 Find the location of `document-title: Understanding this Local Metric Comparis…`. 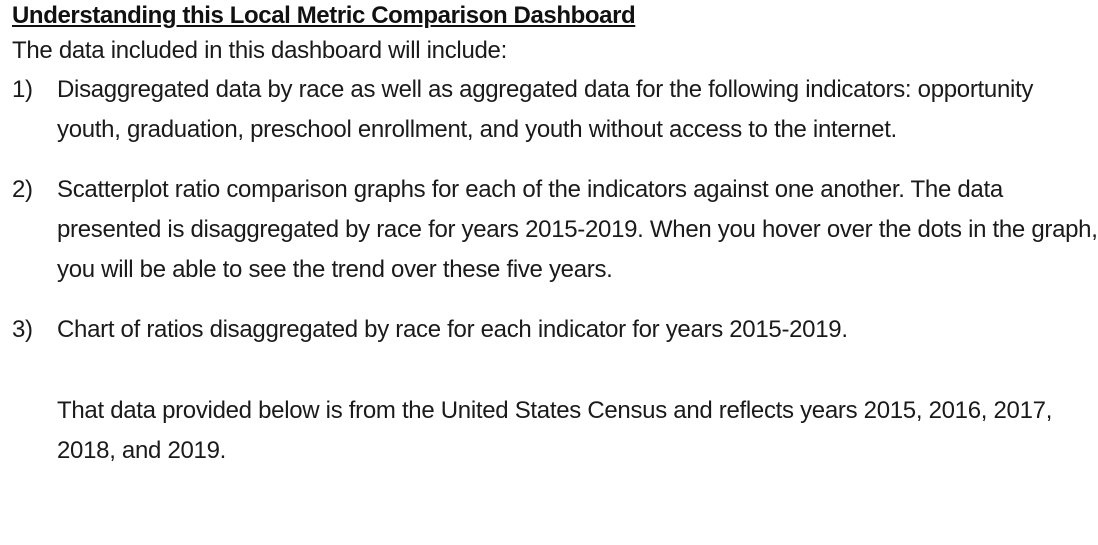

document-title: Understanding this Local Metric Comparis… is located at coordinates (324, 15).